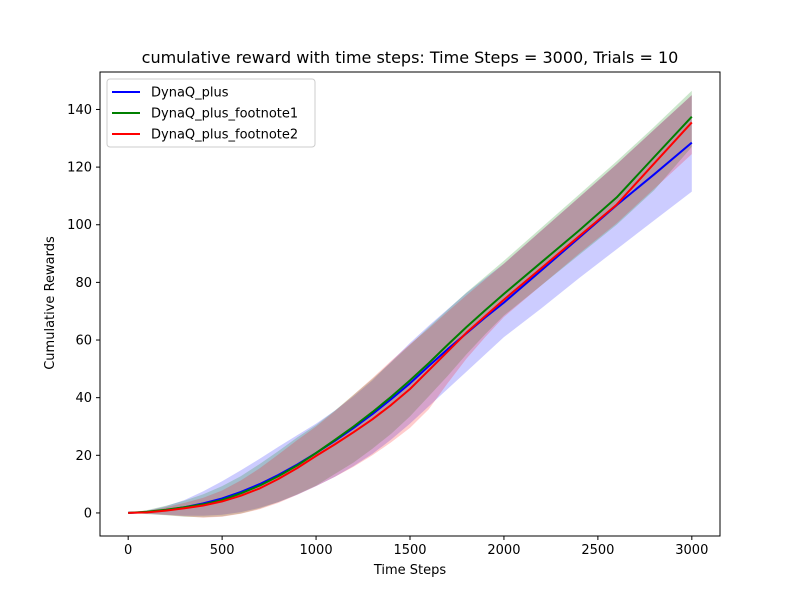  I want to click on x-tick-label: 2000, so click(503, 550).